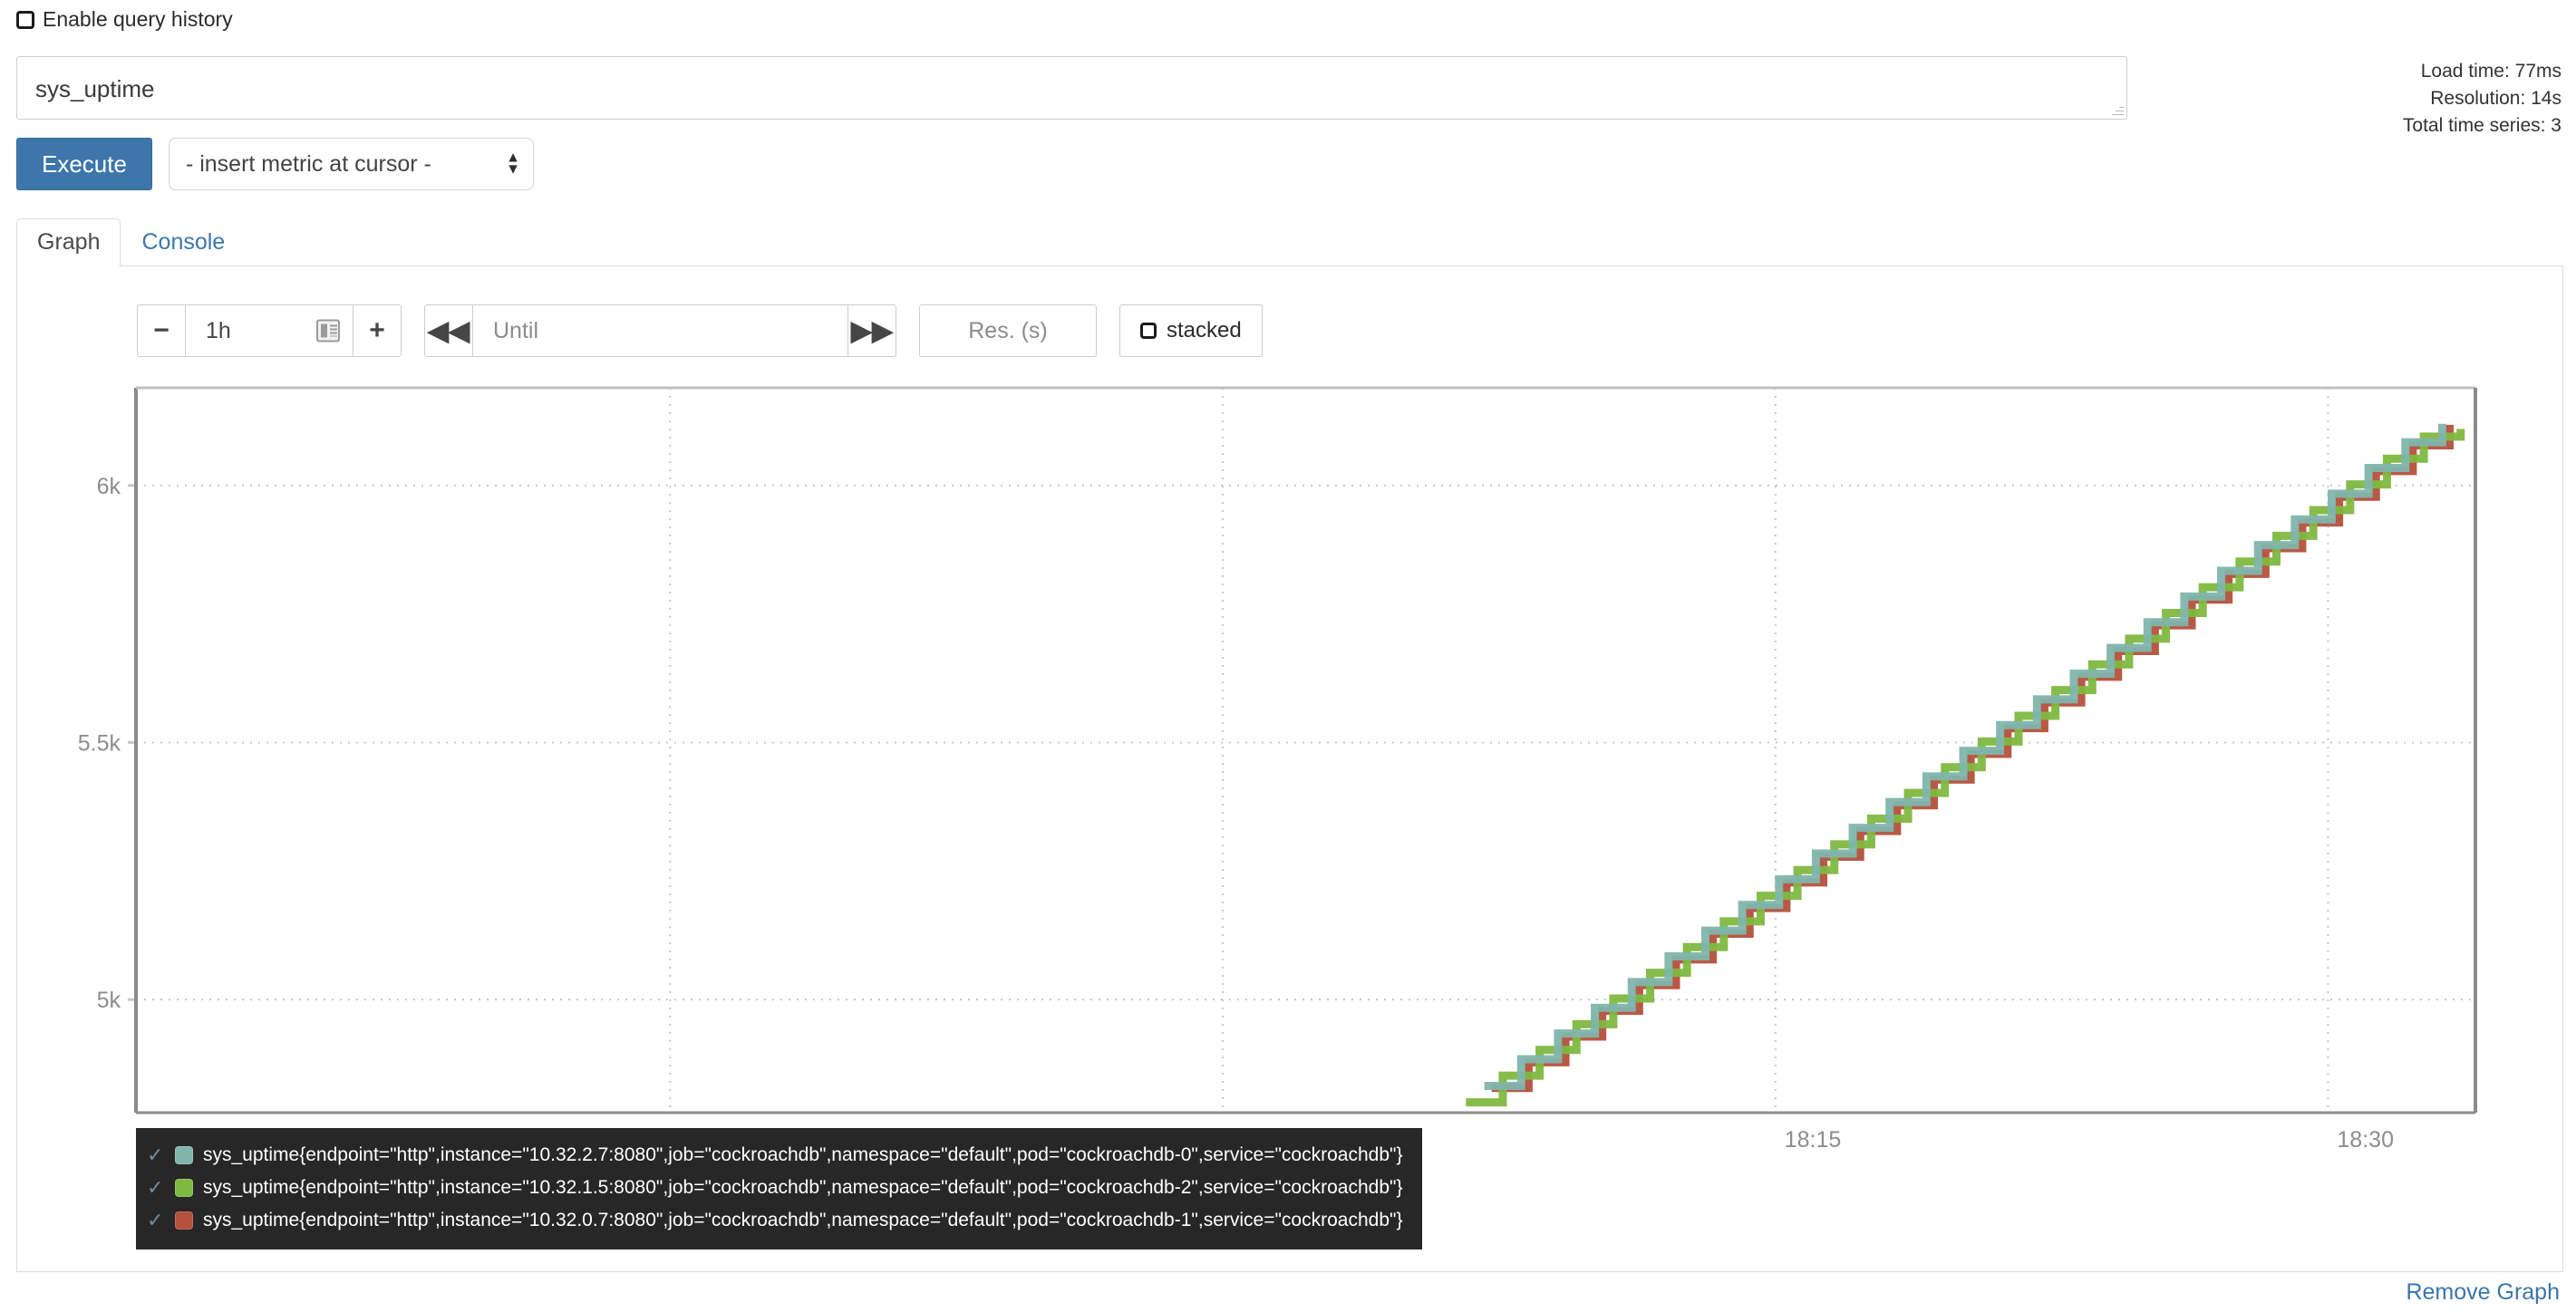 This screenshot has width=2576, height=1312. I want to click on tab-graph: Graph, so click(68, 242).